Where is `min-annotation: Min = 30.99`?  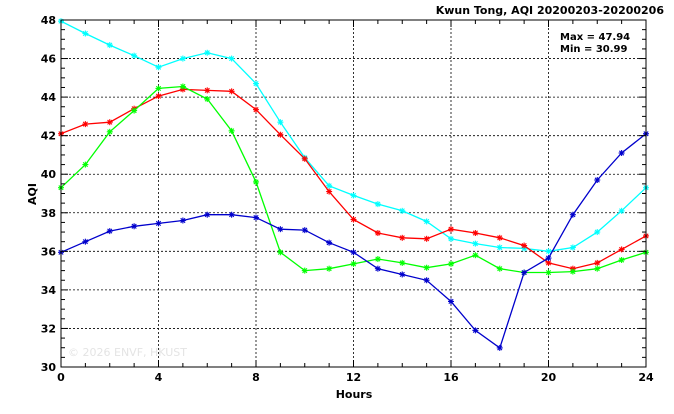
min-annotation: Min = 30.99 is located at coordinates (594, 49).